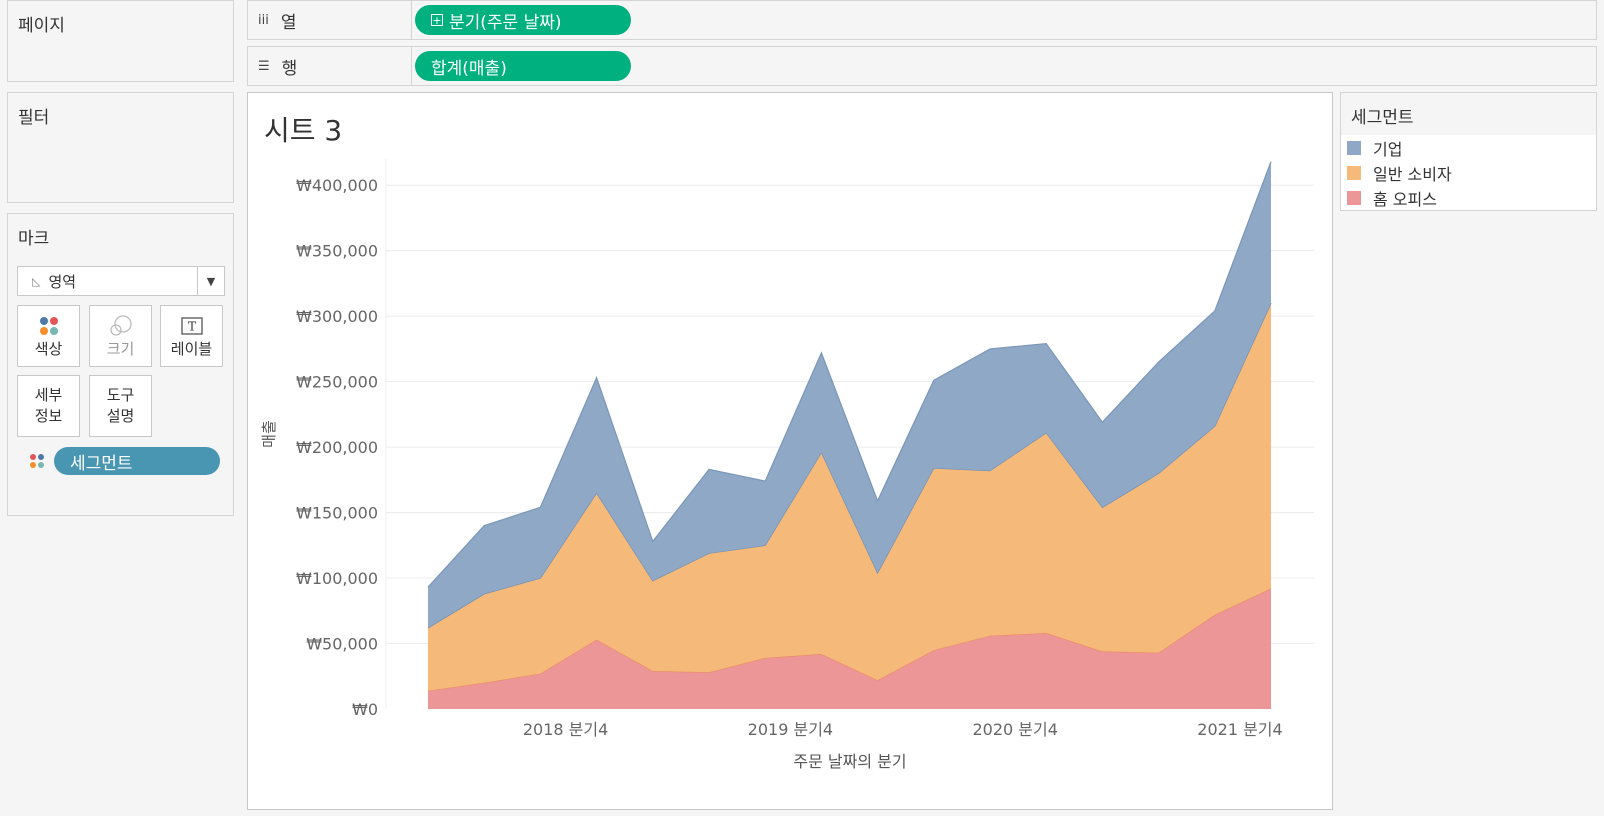 This screenshot has height=816, width=1604. I want to click on x-tick-label: 2019 분기4, so click(790, 729).